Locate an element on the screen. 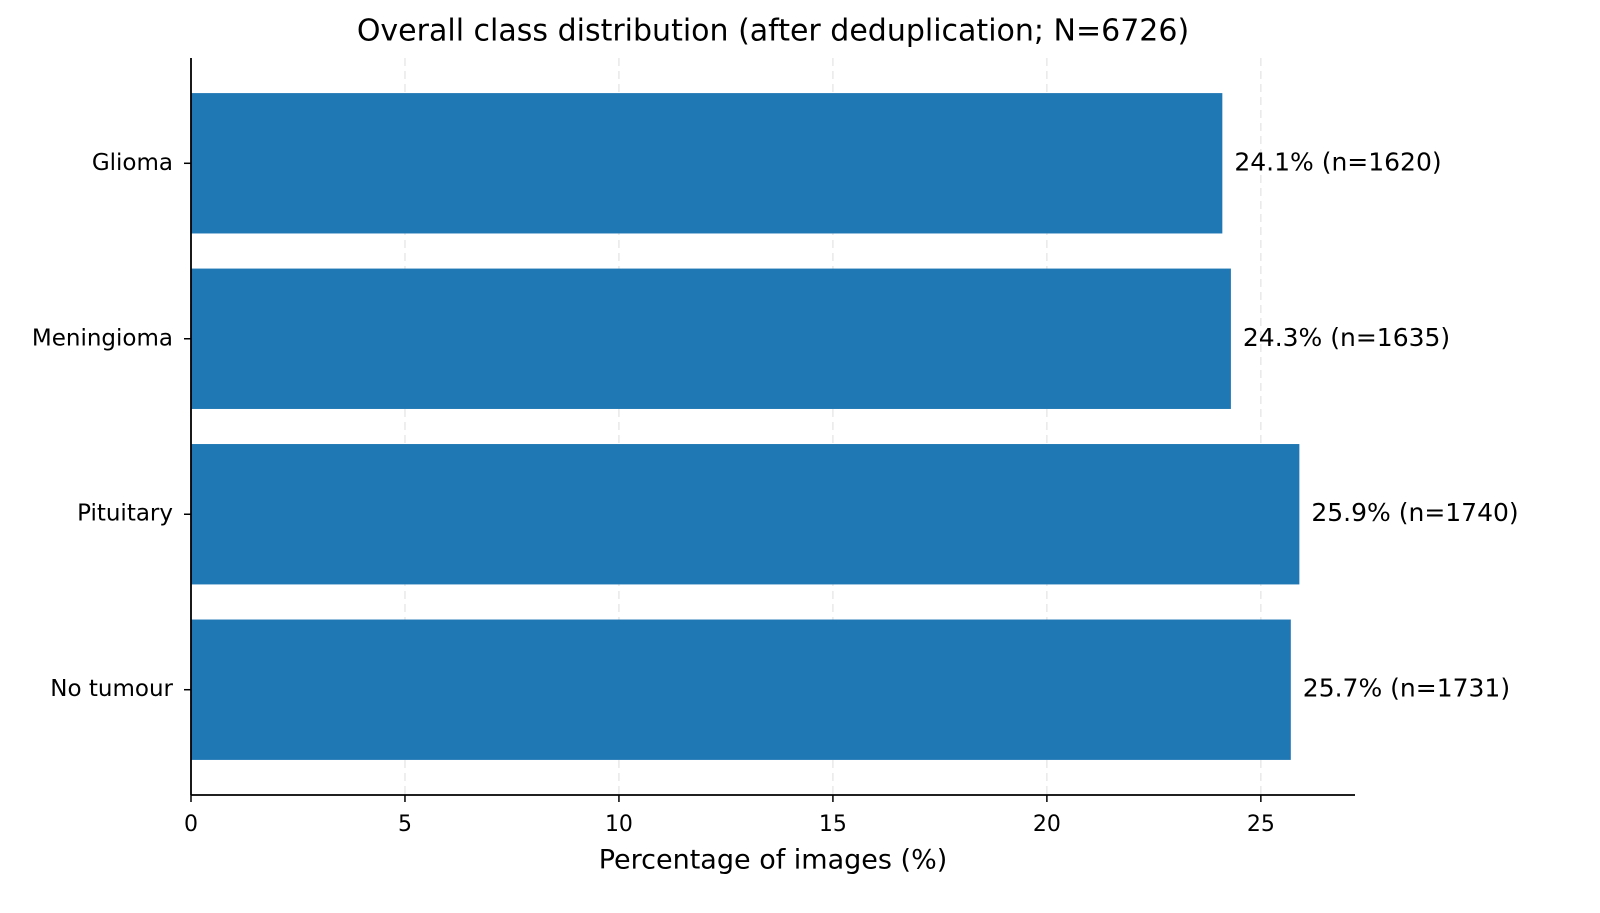 This screenshot has height=913, width=1600. value-label: 24.3% (n=1635) is located at coordinates (1346, 337).